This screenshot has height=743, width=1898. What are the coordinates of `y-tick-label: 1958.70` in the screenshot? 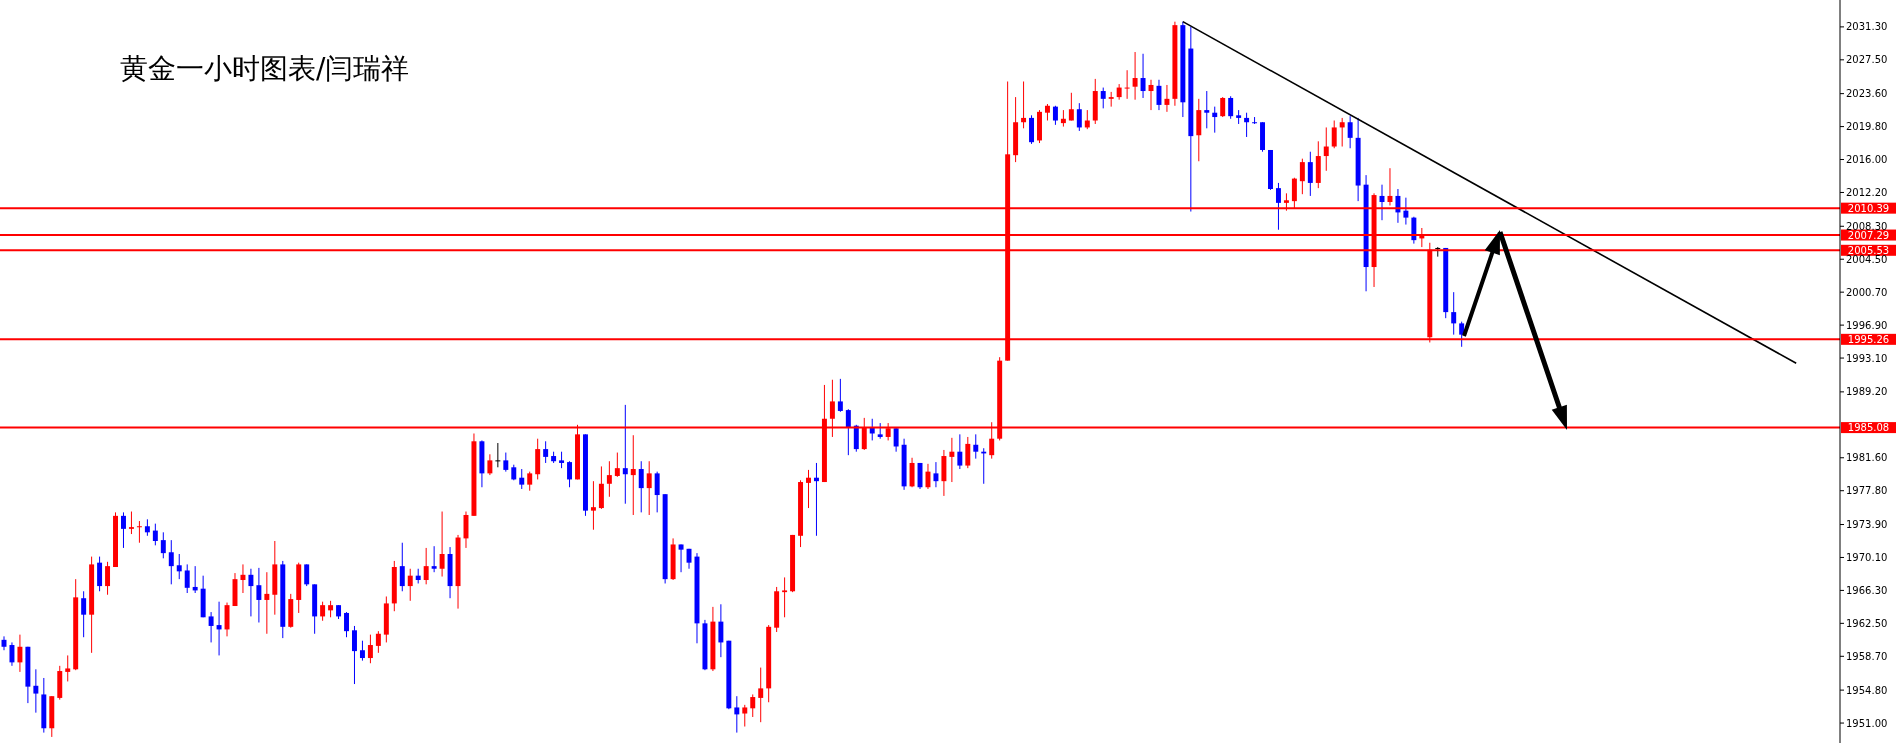 It's located at (1867, 656).